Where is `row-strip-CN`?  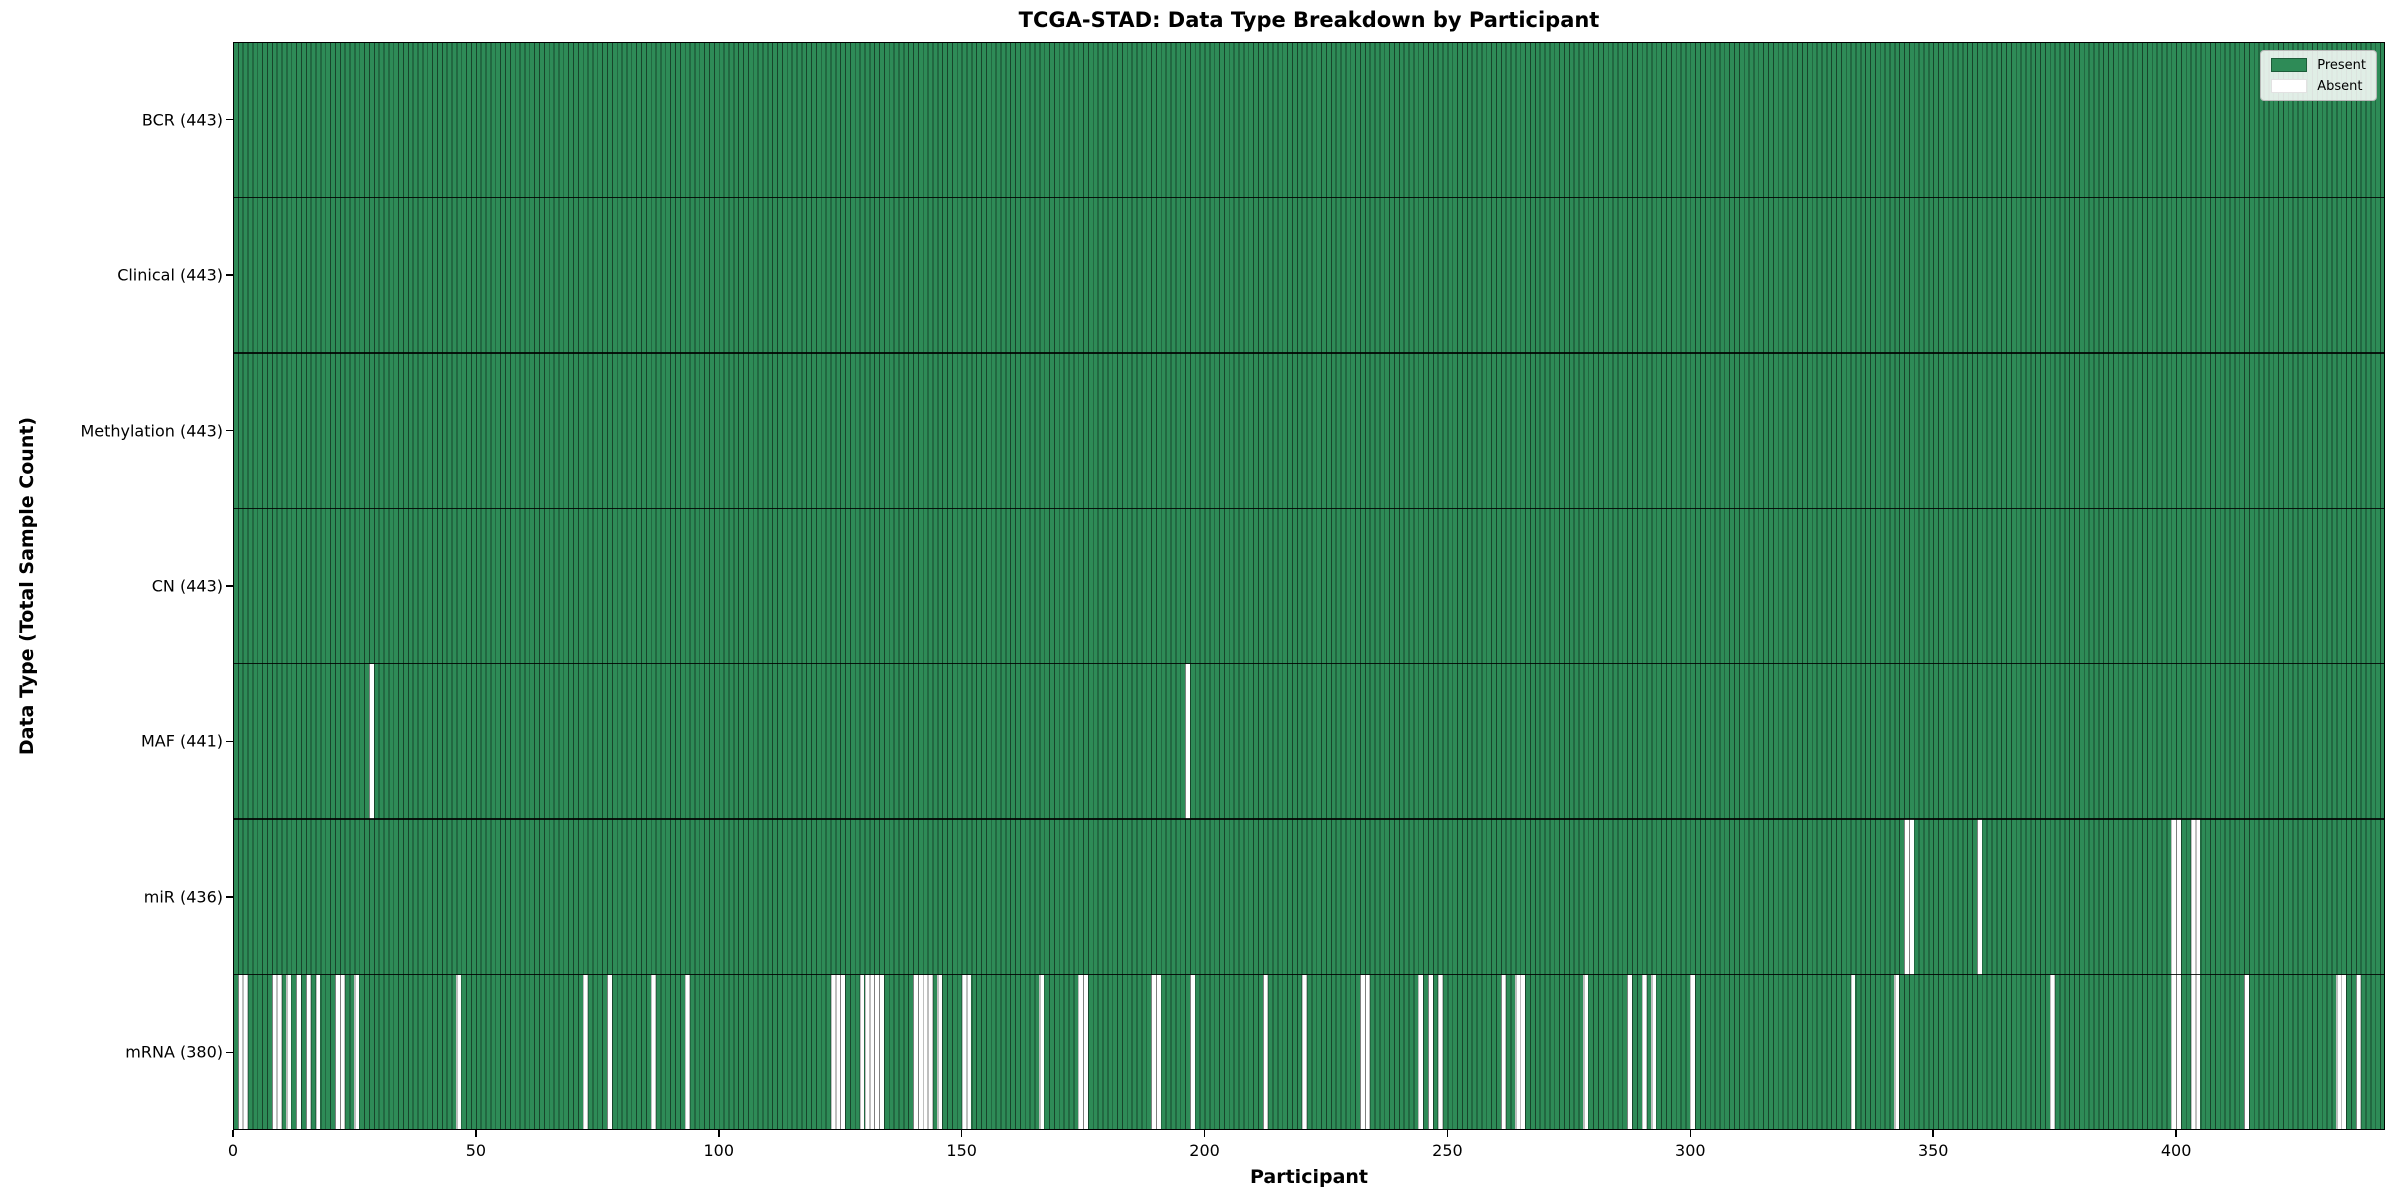 row-strip-CN is located at coordinates (1309, 586).